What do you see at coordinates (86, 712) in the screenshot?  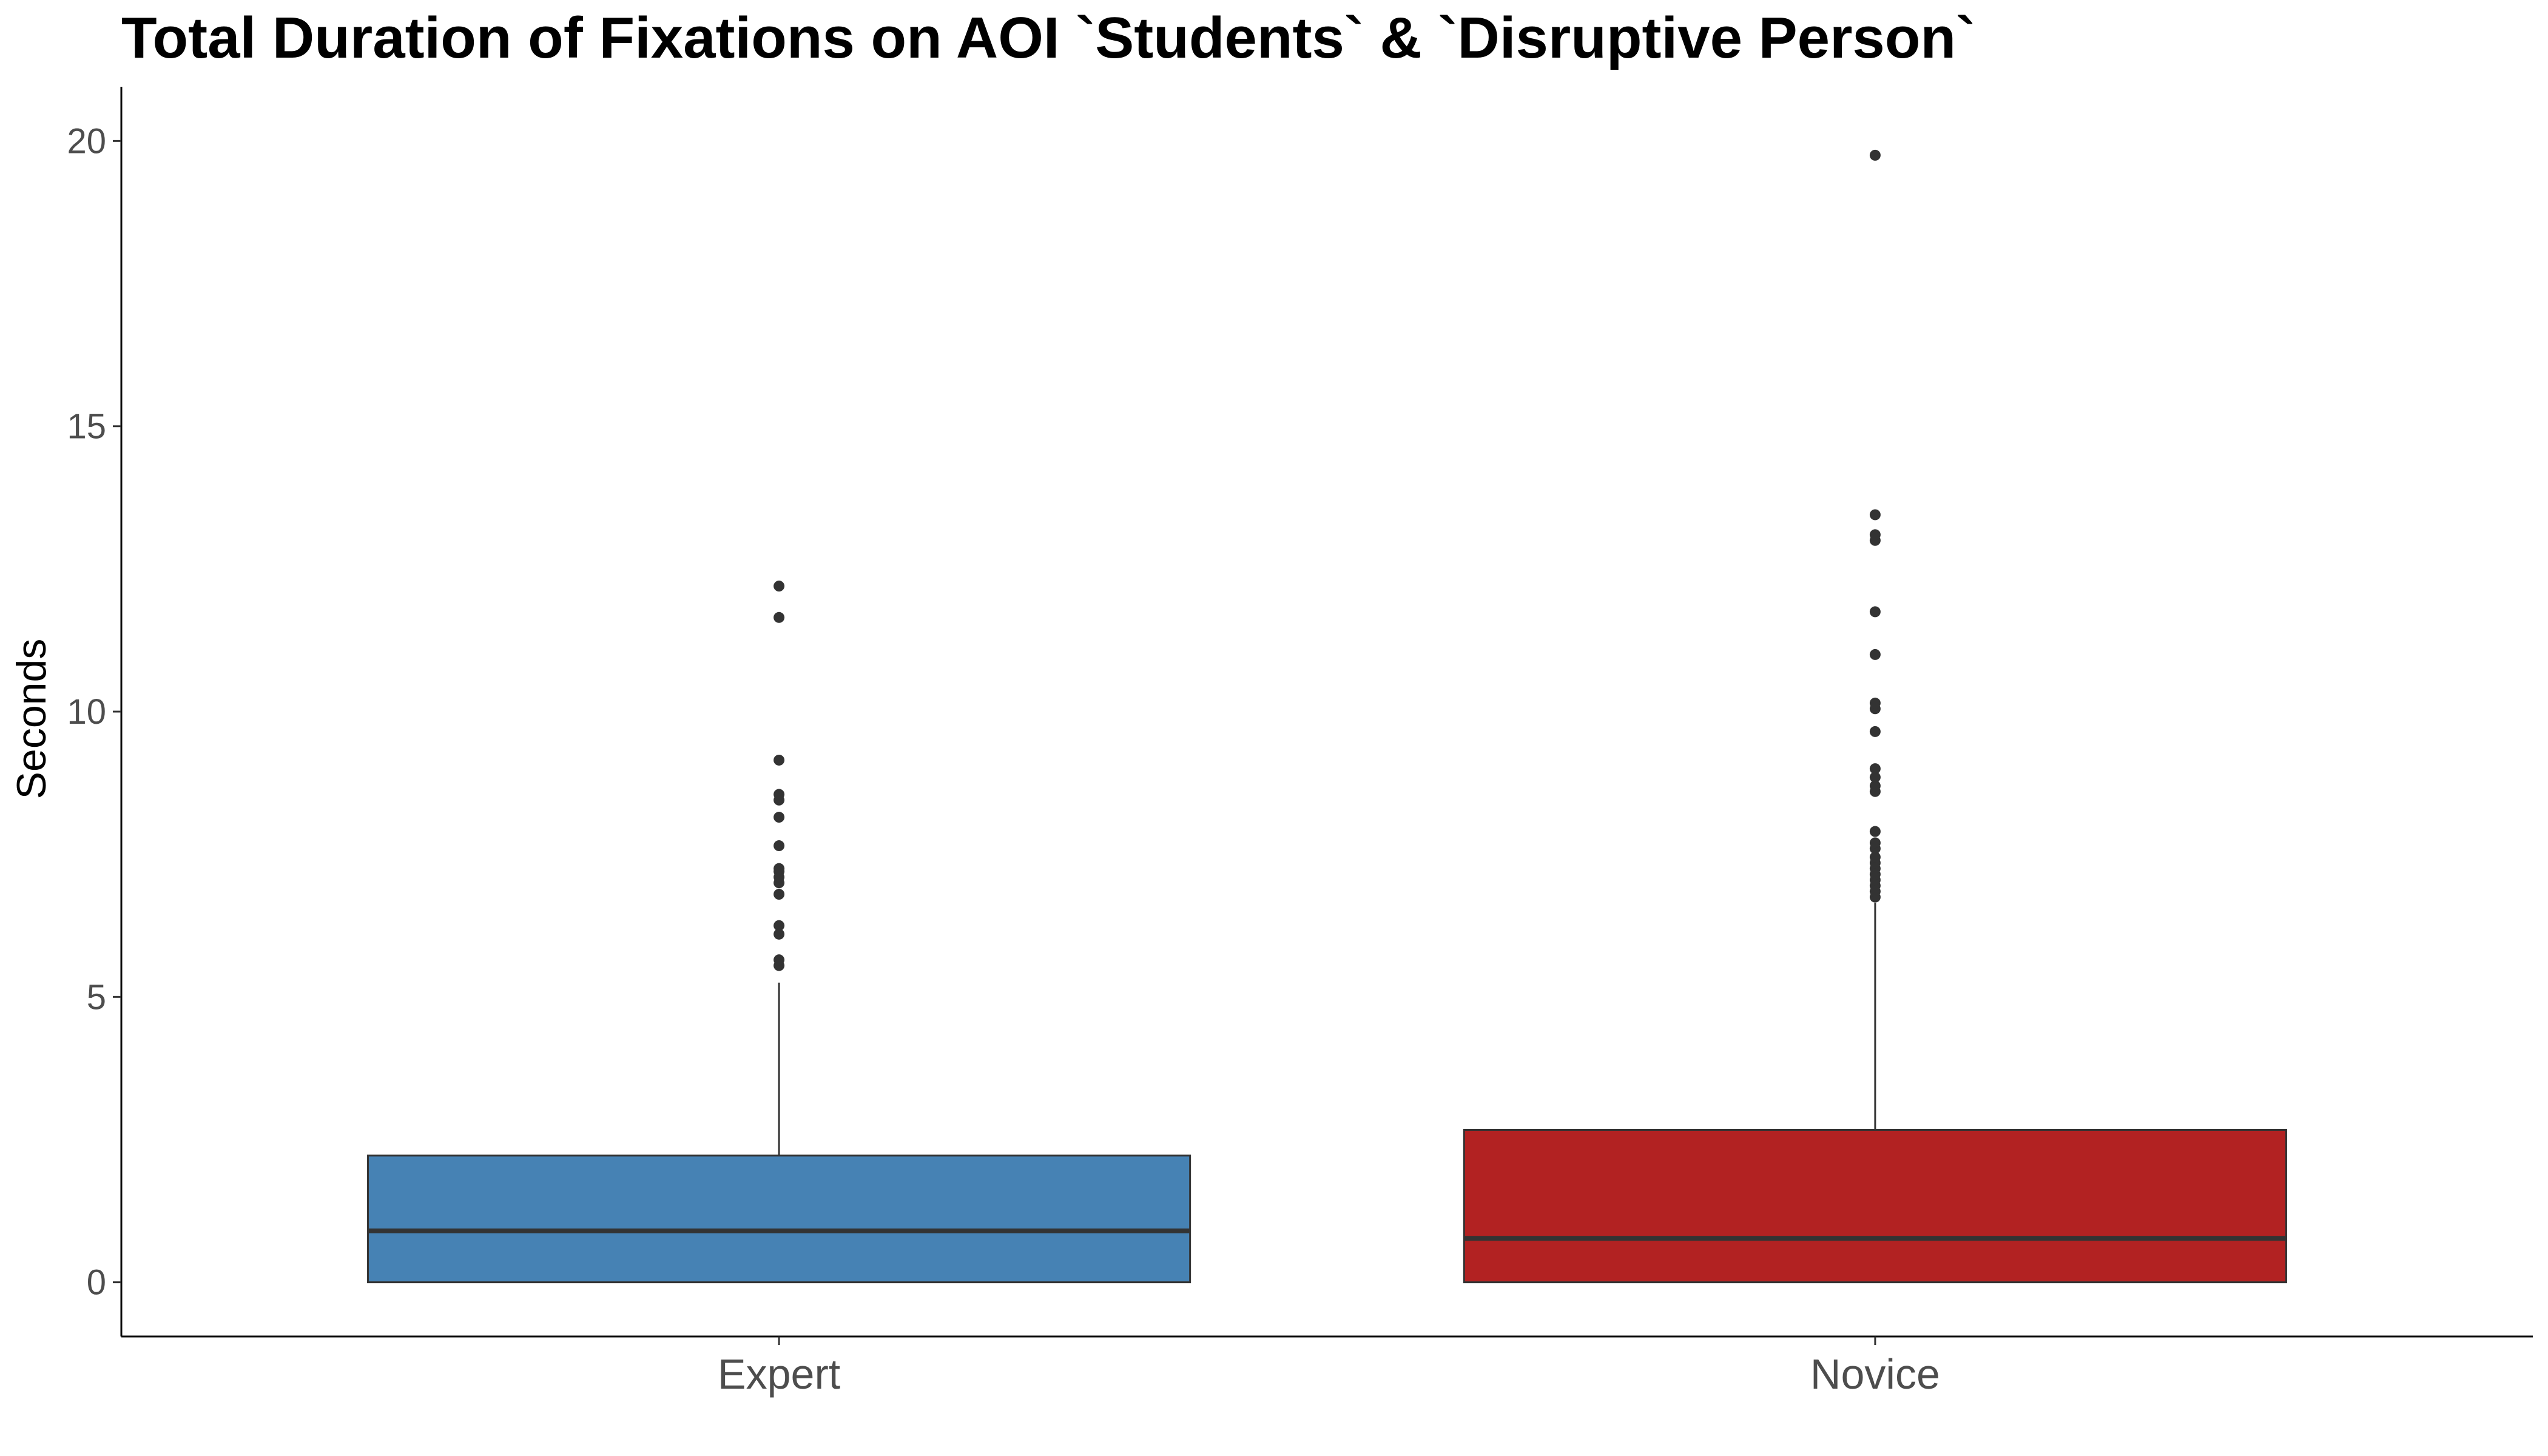 I see `y-tick-label: 10` at bounding box center [86, 712].